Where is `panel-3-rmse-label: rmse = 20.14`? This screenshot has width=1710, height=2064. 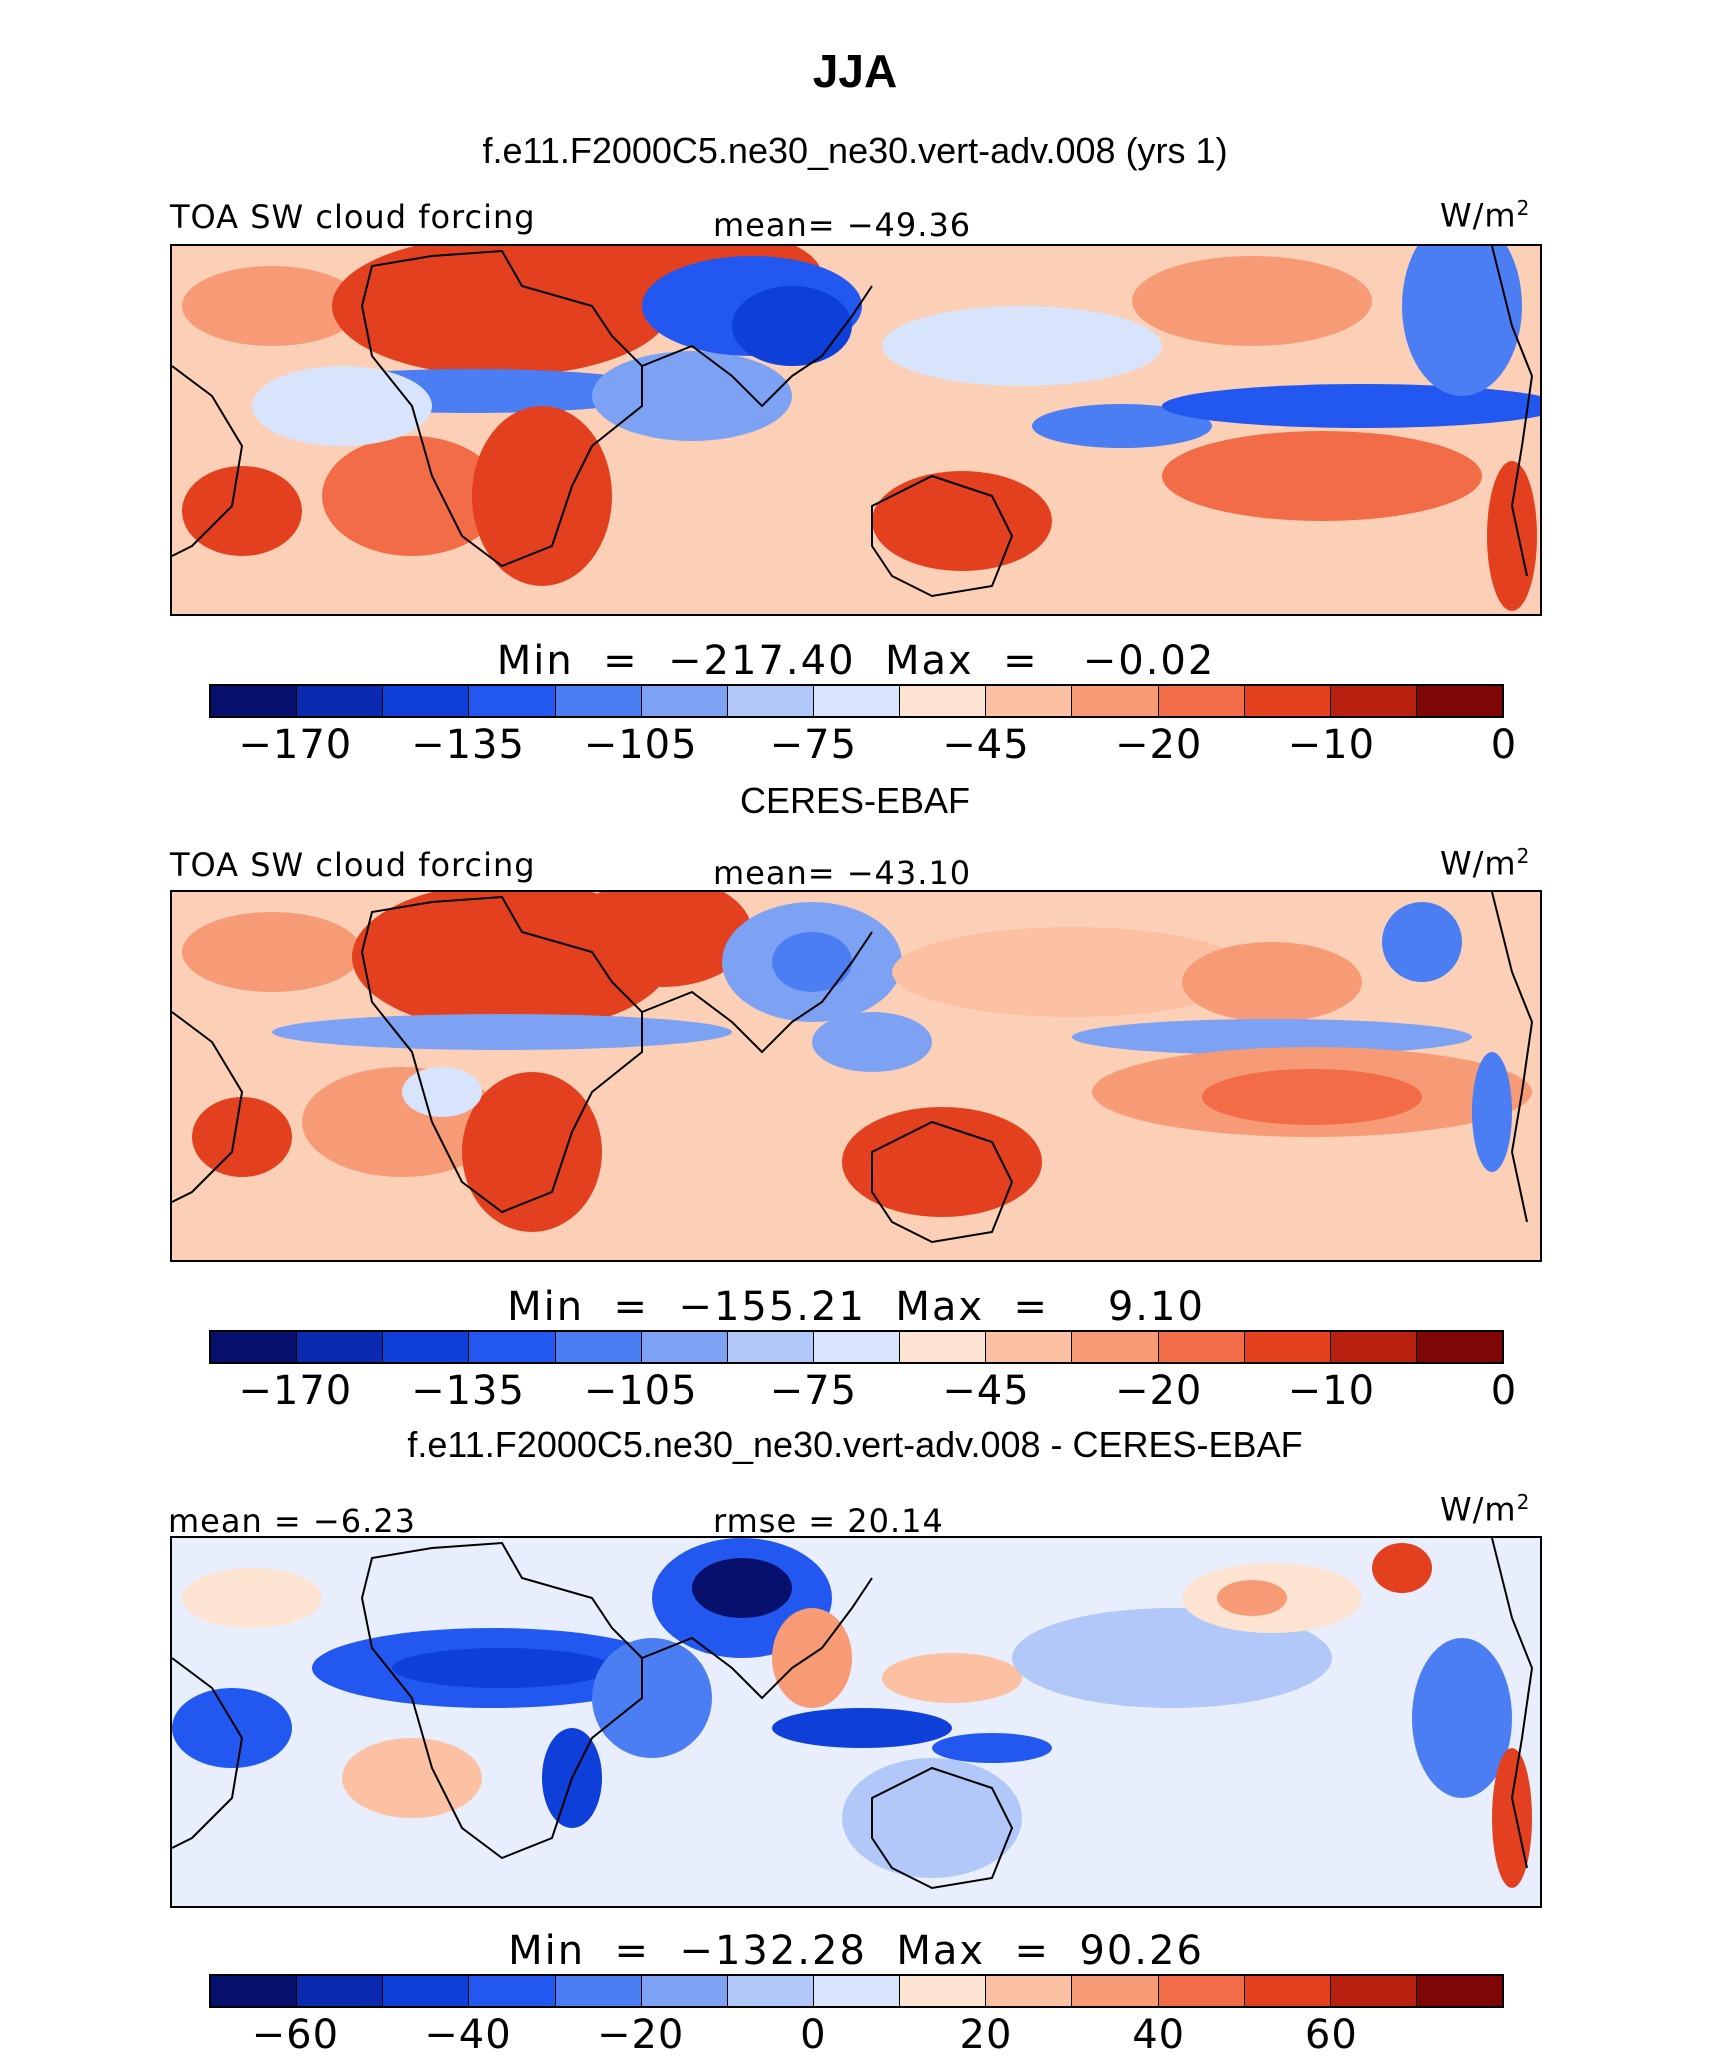
panel-3-rmse-label: rmse = 20.14 is located at coordinates (828, 1521).